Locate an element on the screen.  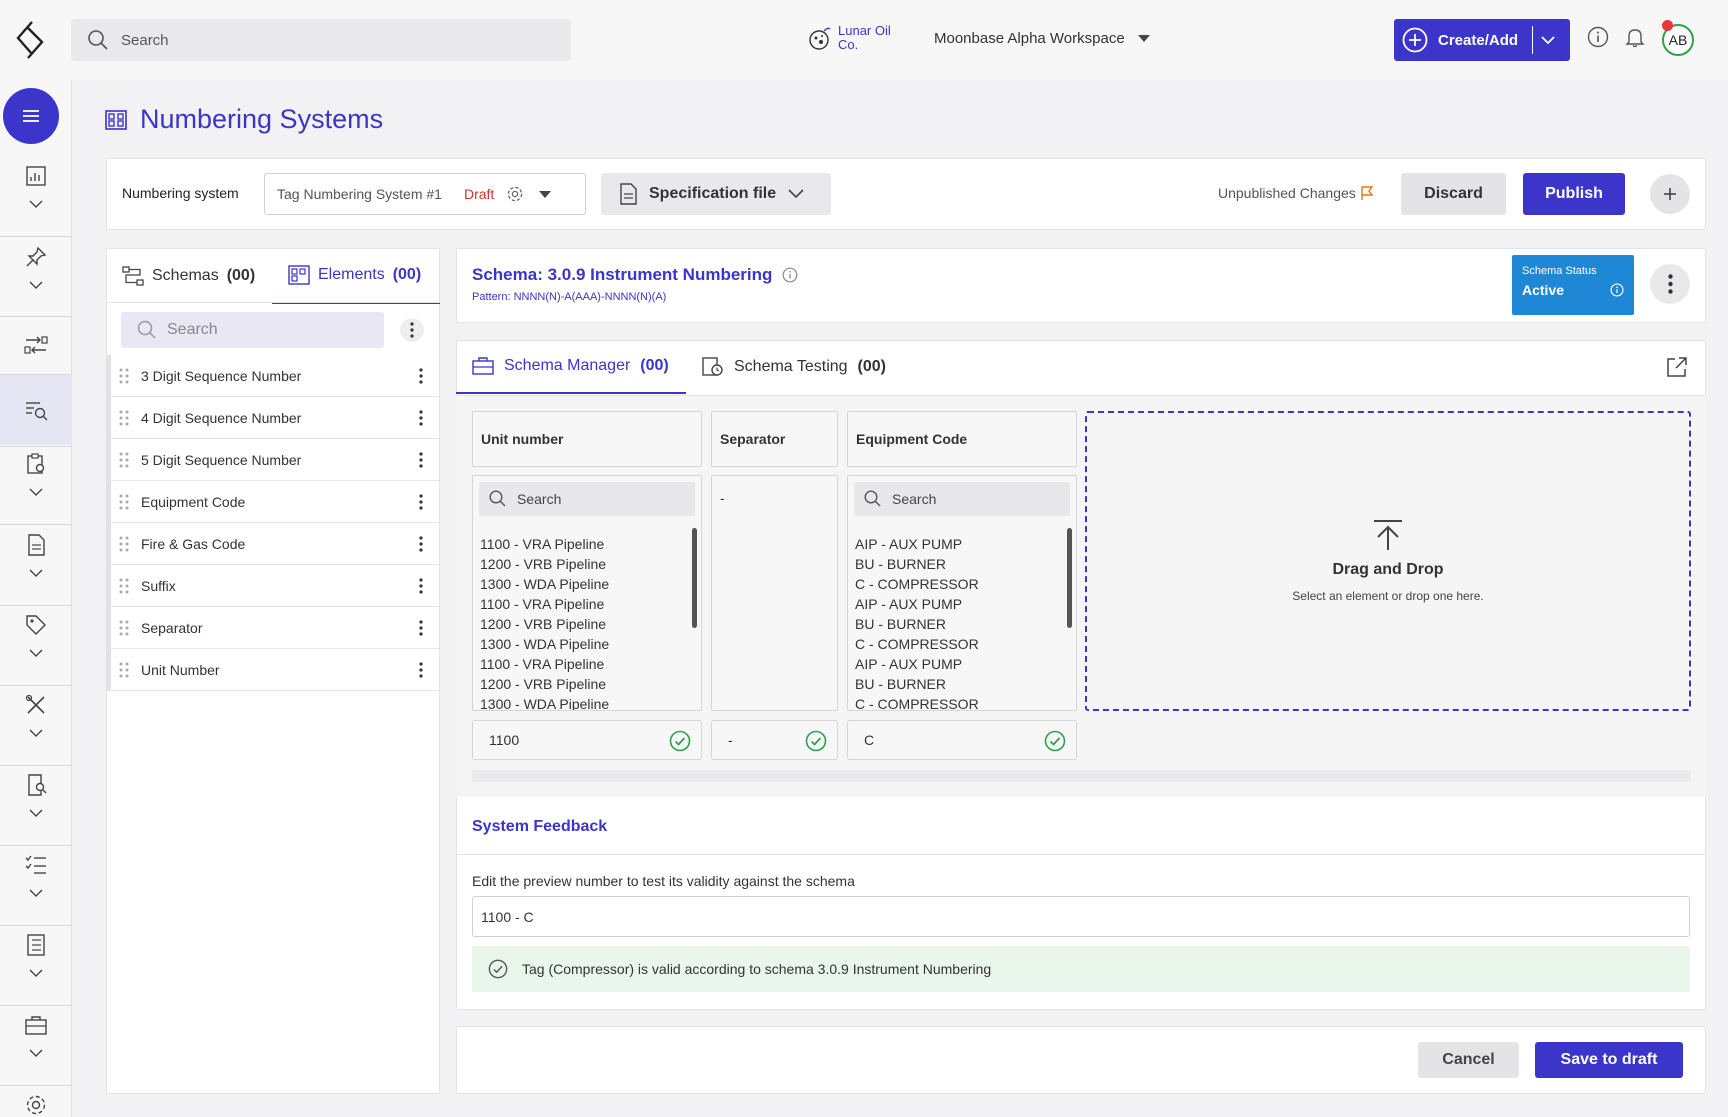
rail-item-workflows is located at coordinates (36, 346).